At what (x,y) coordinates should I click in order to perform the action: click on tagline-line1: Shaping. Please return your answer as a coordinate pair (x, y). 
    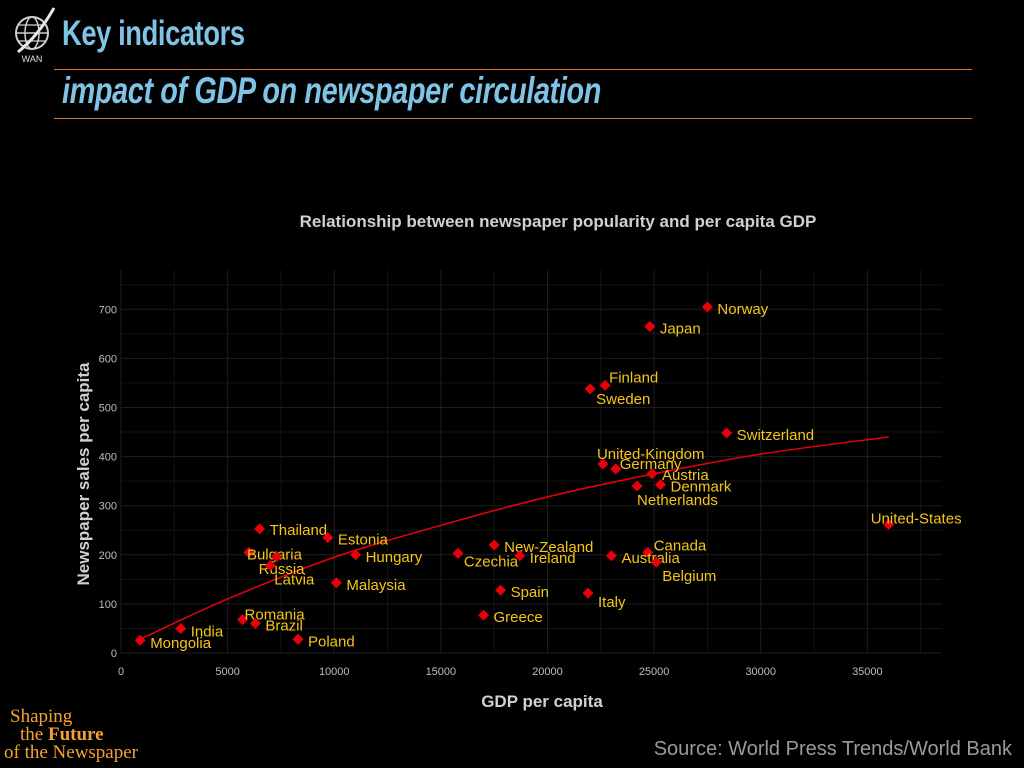
    Looking at the image, I should click on (41, 716).